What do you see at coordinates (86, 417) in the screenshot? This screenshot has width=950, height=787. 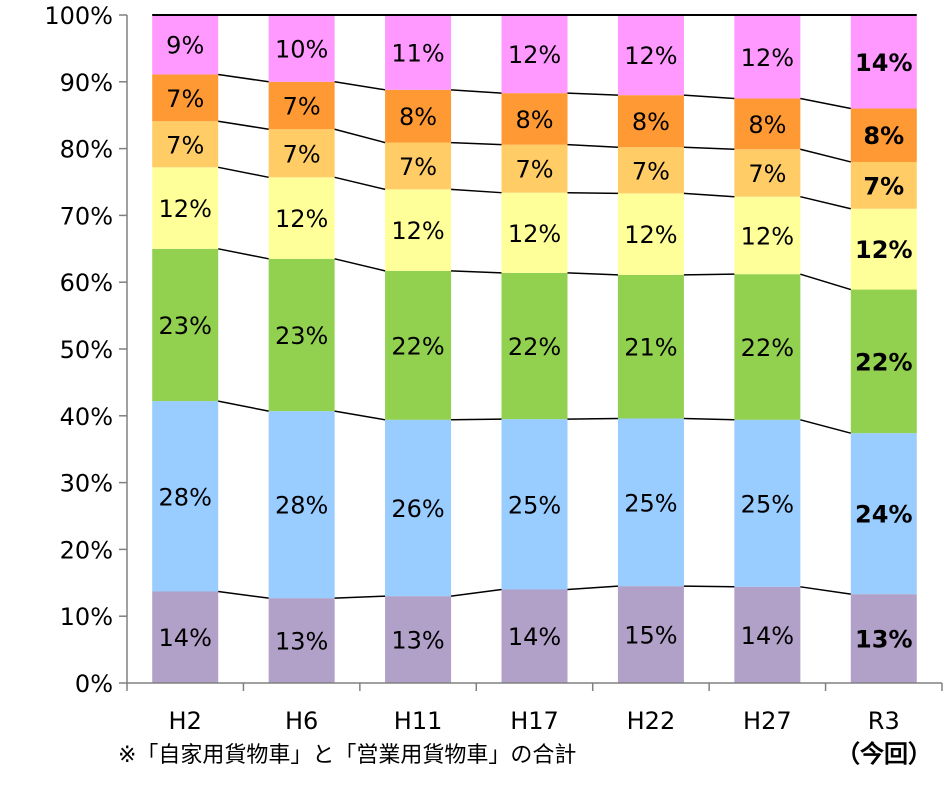 I see `y-tick-label: 40%` at bounding box center [86, 417].